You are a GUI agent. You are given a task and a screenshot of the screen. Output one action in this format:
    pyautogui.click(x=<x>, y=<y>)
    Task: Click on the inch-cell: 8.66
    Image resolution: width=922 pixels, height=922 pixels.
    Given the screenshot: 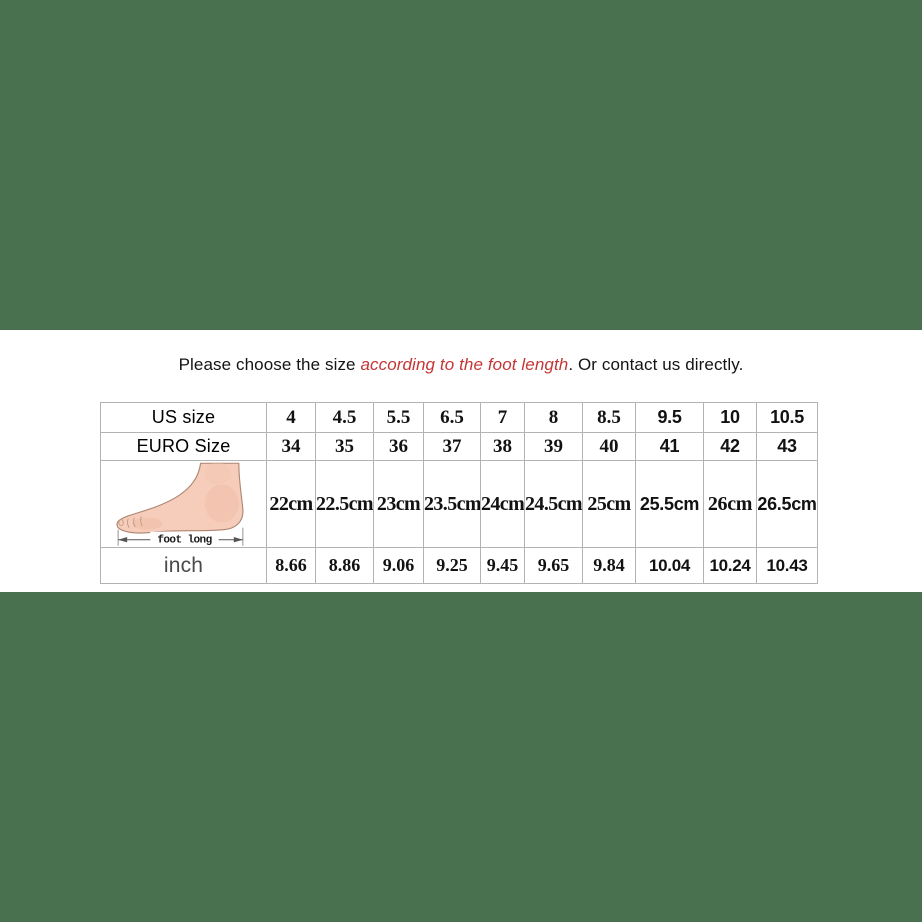 What is the action you would take?
    pyautogui.click(x=291, y=565)
    